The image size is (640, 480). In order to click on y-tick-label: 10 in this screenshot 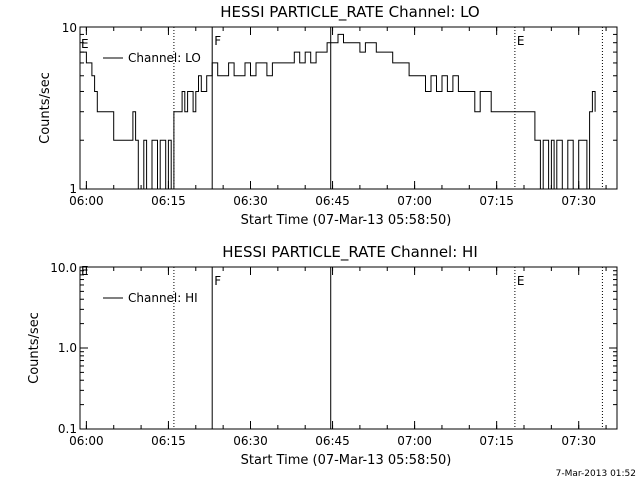, I will do `click(69, 28)`.